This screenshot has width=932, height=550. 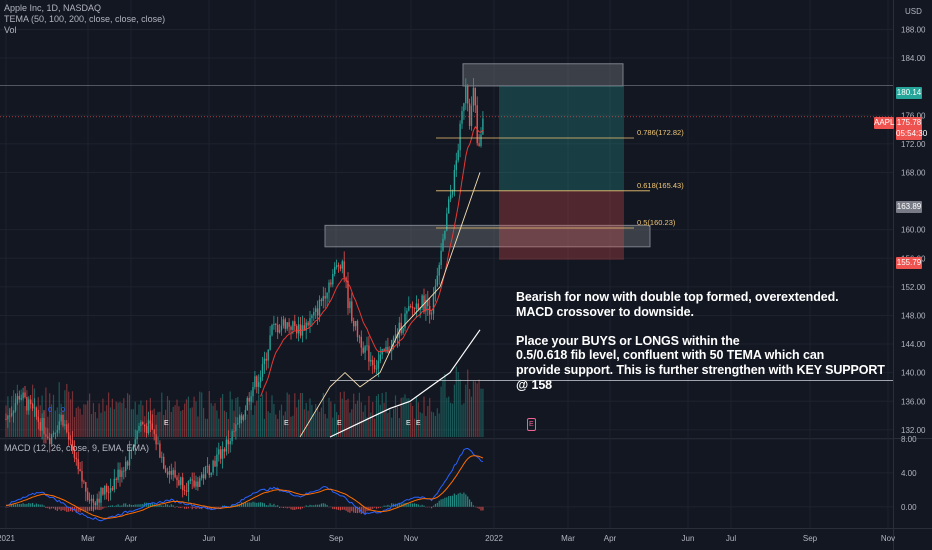 What do you see at coordinates (372, 281) in the screenshot?
I see `tema-lines` at bounding box center [372, 281].